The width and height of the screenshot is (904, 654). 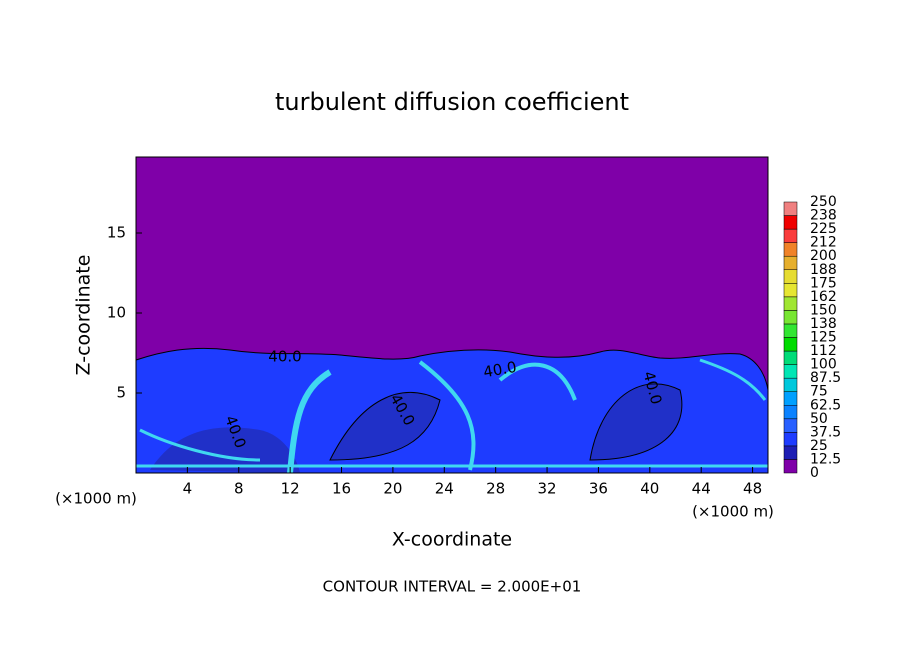 What do you see at coordinates (116, 313) in the screenshot?
I see `y-tick-label: 10` at bounding box center [116, 313].